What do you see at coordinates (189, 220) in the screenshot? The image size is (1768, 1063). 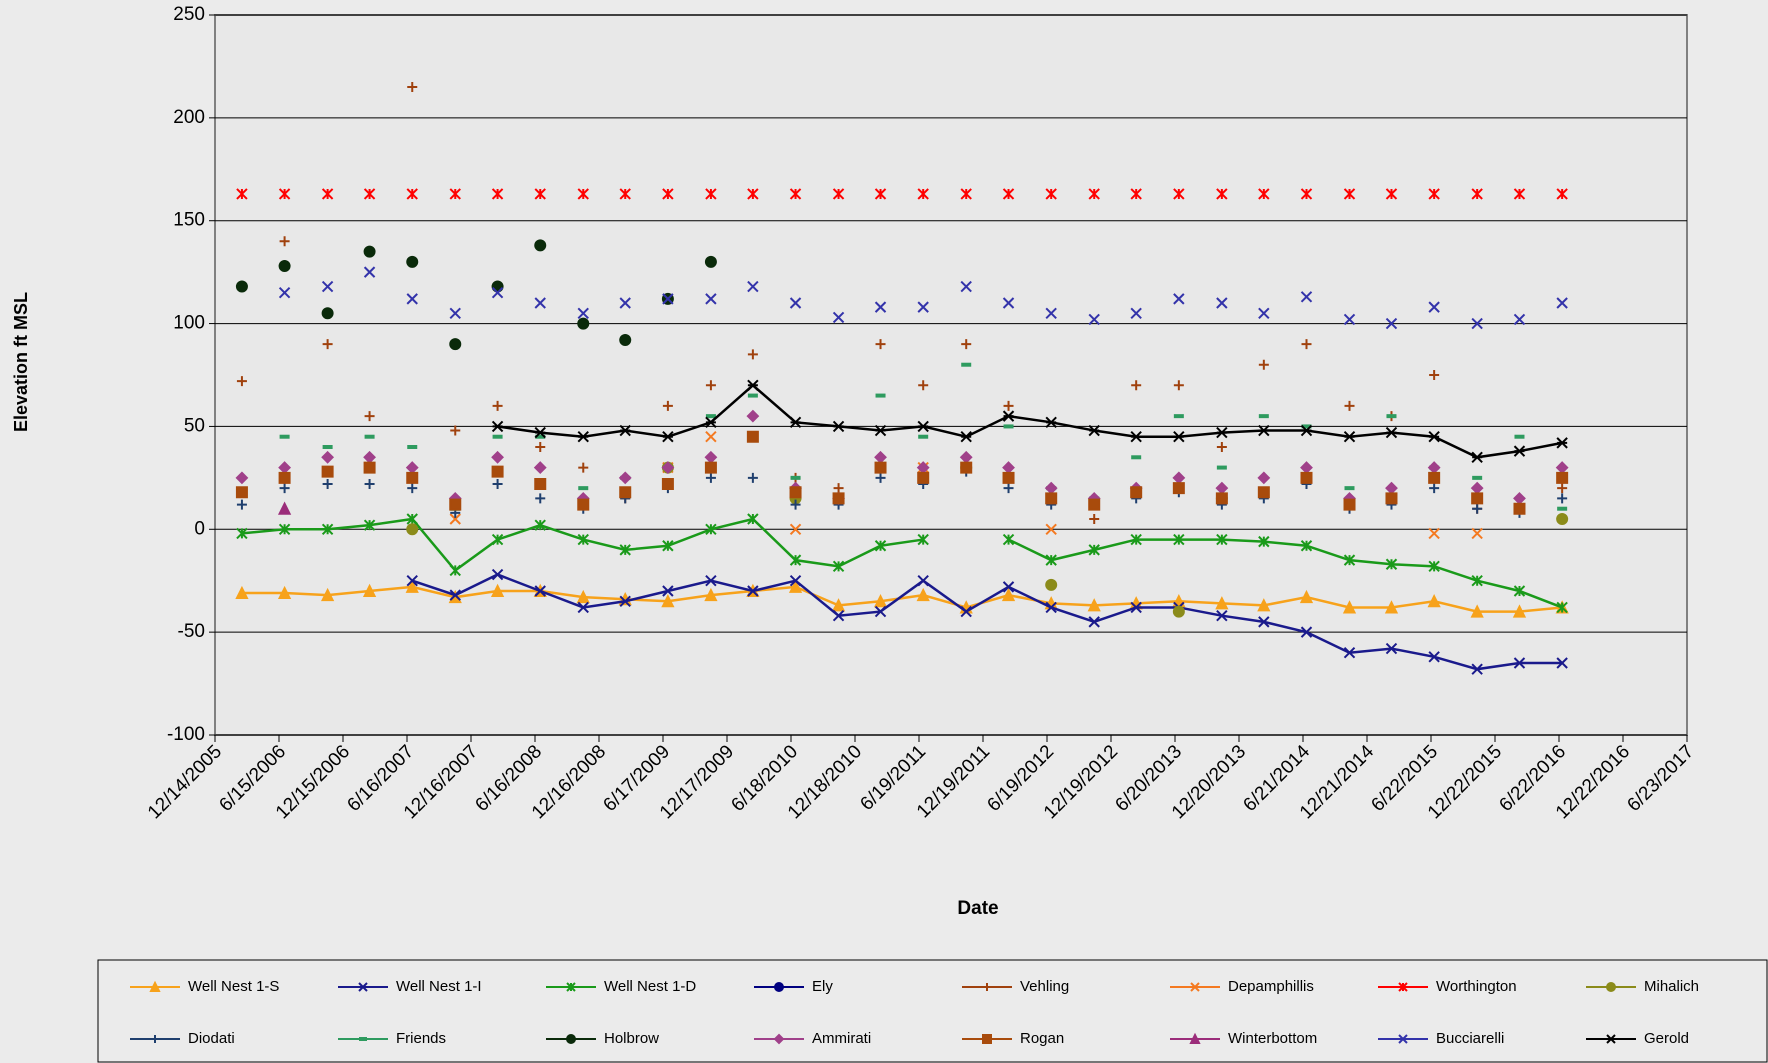 I see `y-tick-label: 150` at bounding box center [189, 220].